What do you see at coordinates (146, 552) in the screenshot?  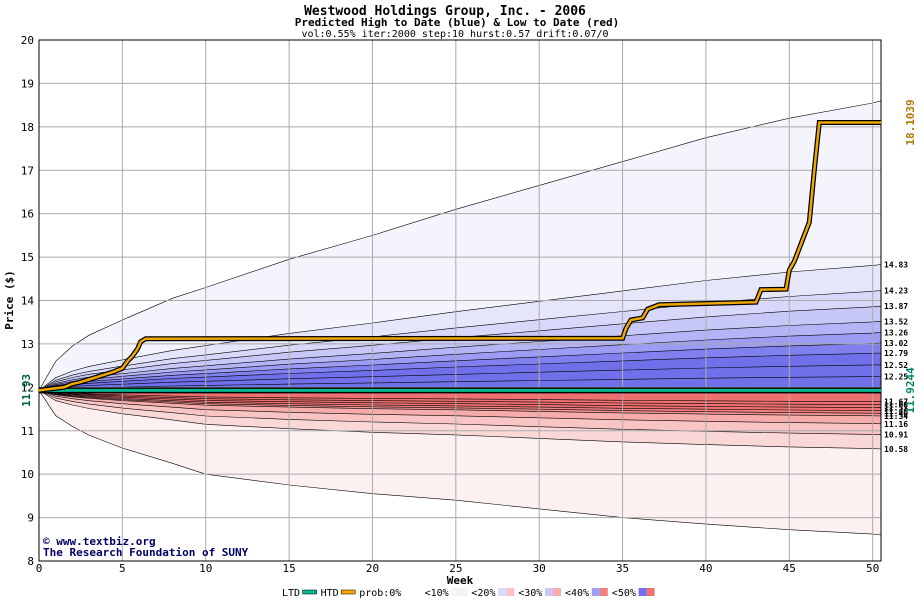 I see `watermark-org: The Research Foundation of SUNY` at bounding box center [146, 552].